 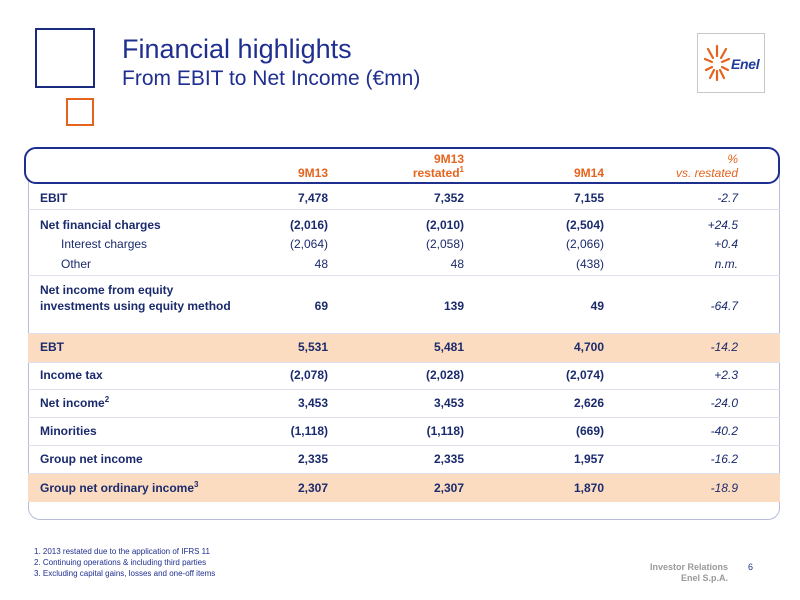 I want to click on cell-pct: n.m., so click(x=726, y=264).